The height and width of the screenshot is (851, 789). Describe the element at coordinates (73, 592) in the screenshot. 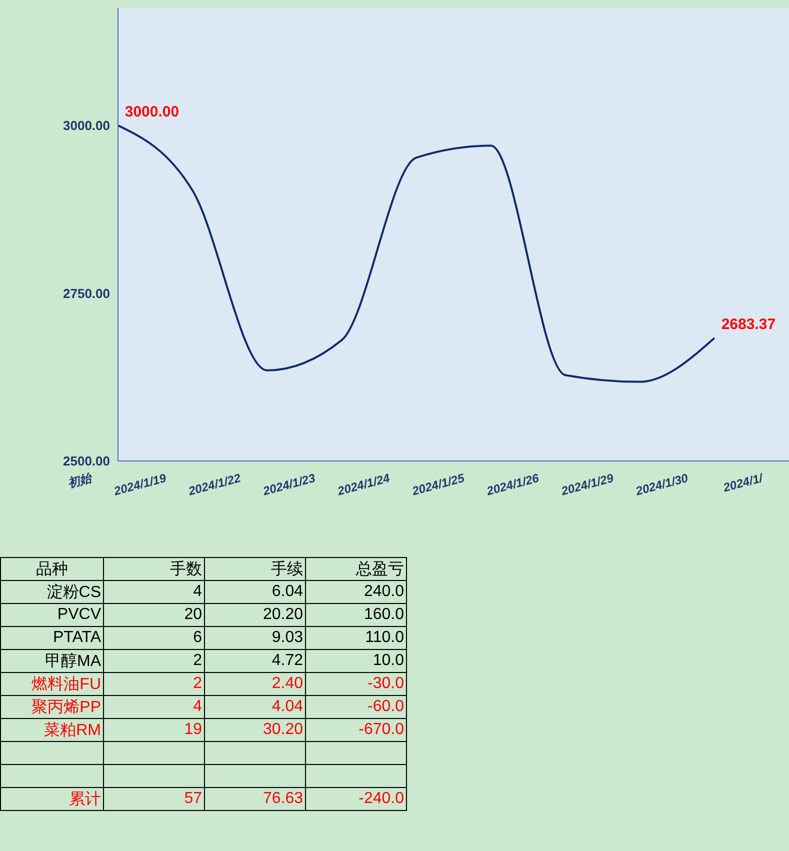

I see `category-label: 淀粉CS` at that location.